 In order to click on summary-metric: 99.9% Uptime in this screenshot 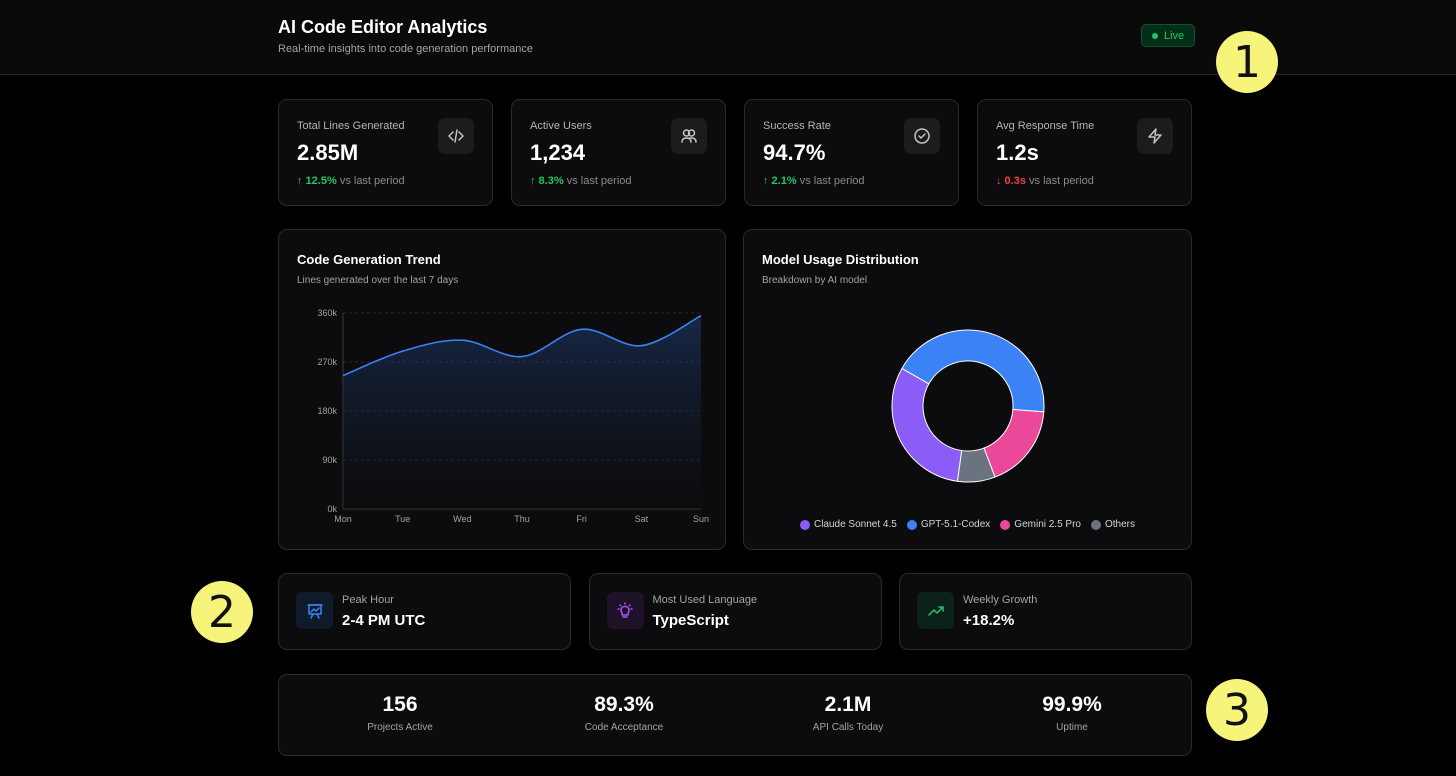, I will do `click(1072, 713)`.